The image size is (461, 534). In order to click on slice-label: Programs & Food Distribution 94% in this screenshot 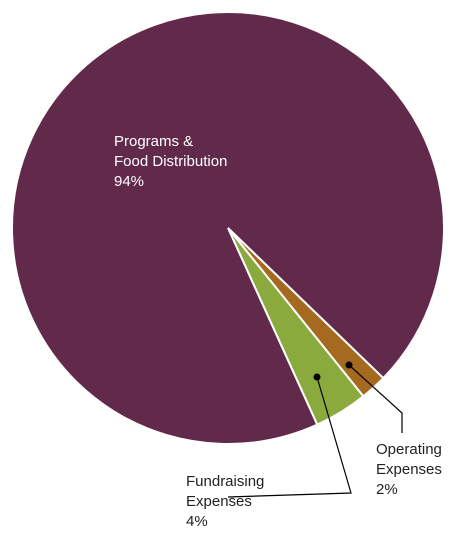, I will do `click(170, 162)`.